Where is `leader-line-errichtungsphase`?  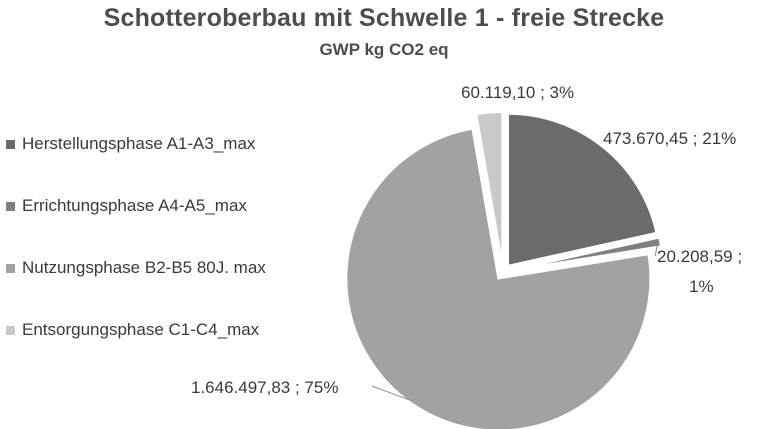 leader-line-errichtungsphase is located at coordinates (656, 249).